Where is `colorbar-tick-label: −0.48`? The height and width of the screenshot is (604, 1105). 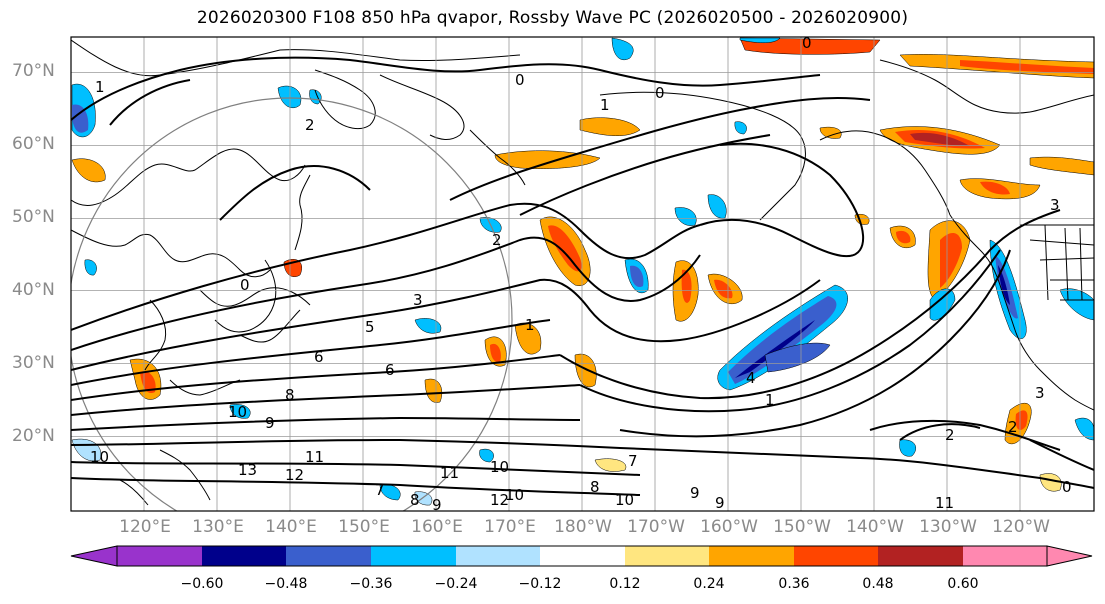
colorbar-tick-label: −0.48 is located at coordinates (286, 584).